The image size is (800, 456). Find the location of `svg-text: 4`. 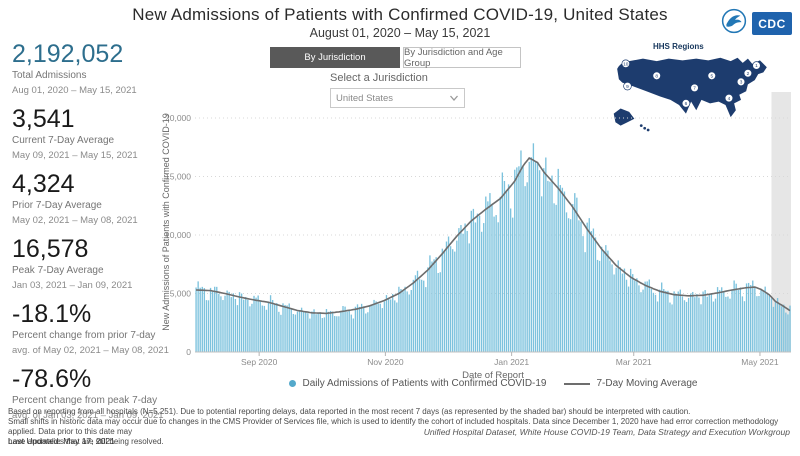

svg-text: 4 is located at coordinates (729, 99).